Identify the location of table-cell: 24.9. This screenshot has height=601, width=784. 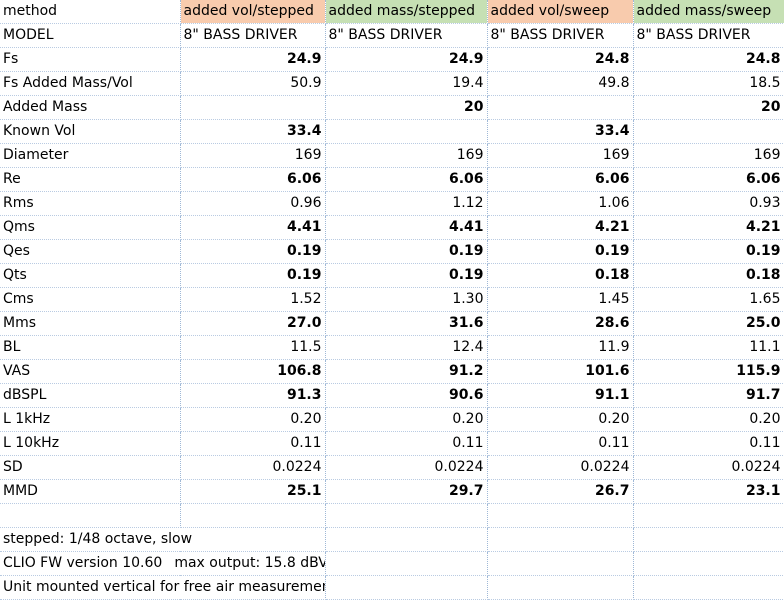
(253, 59).